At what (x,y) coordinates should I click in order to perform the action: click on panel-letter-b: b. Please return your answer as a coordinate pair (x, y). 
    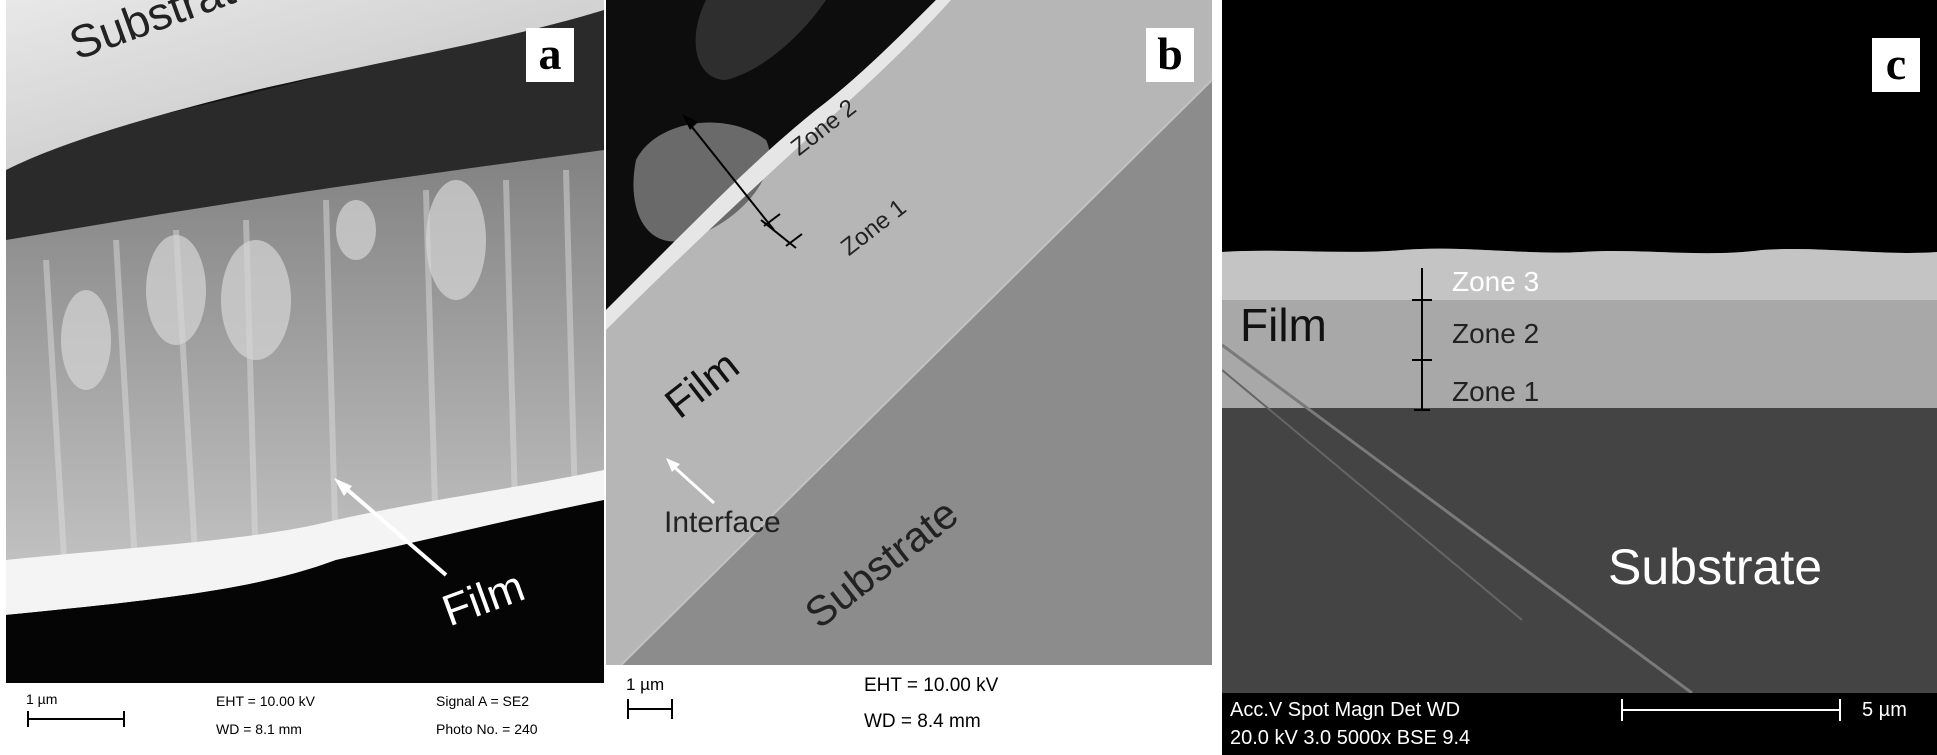
    Looking at the image, I should click on (1170, 55).